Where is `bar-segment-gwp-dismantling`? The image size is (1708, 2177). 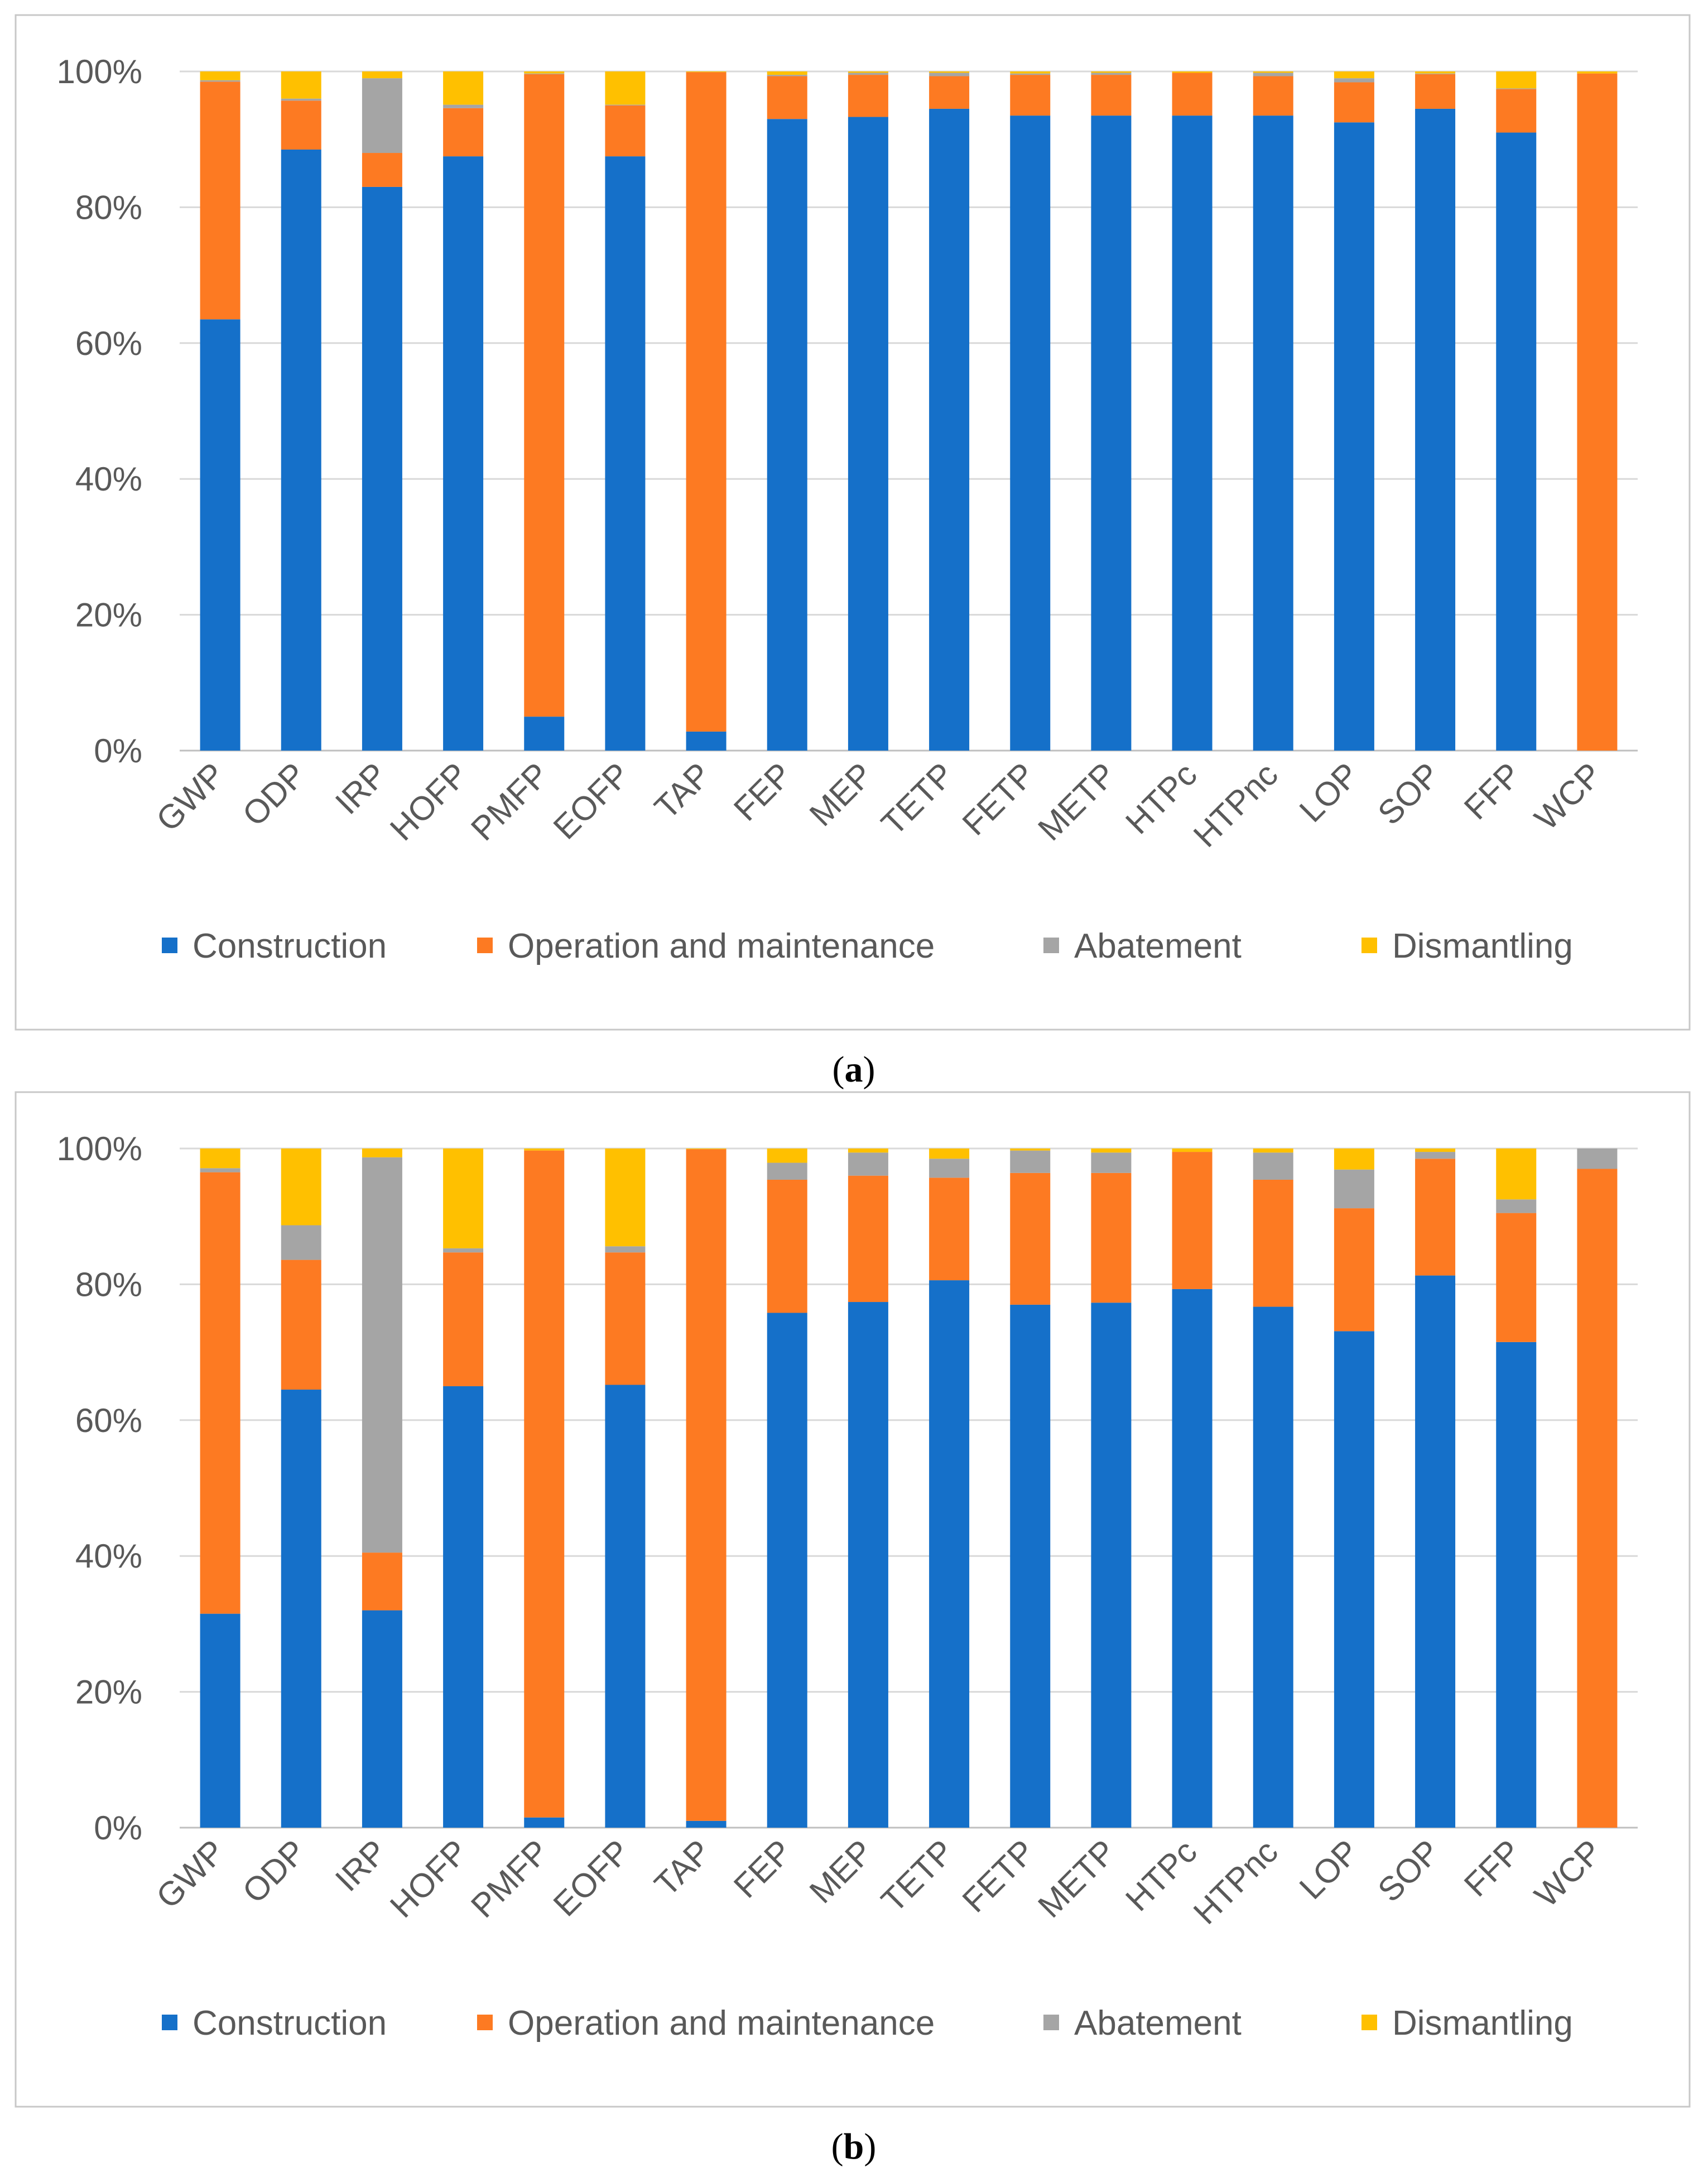 bar-segment-gwp-dismantling is located at coordinates (220, 1158).